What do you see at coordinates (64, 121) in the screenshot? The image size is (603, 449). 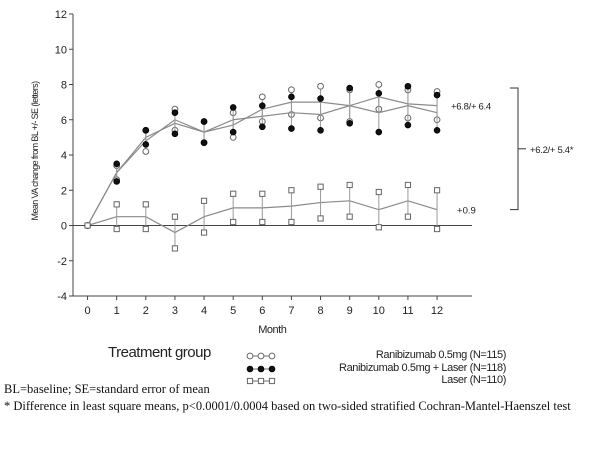 I see `y-tick-label: 6` at bounding box center [64, 121].